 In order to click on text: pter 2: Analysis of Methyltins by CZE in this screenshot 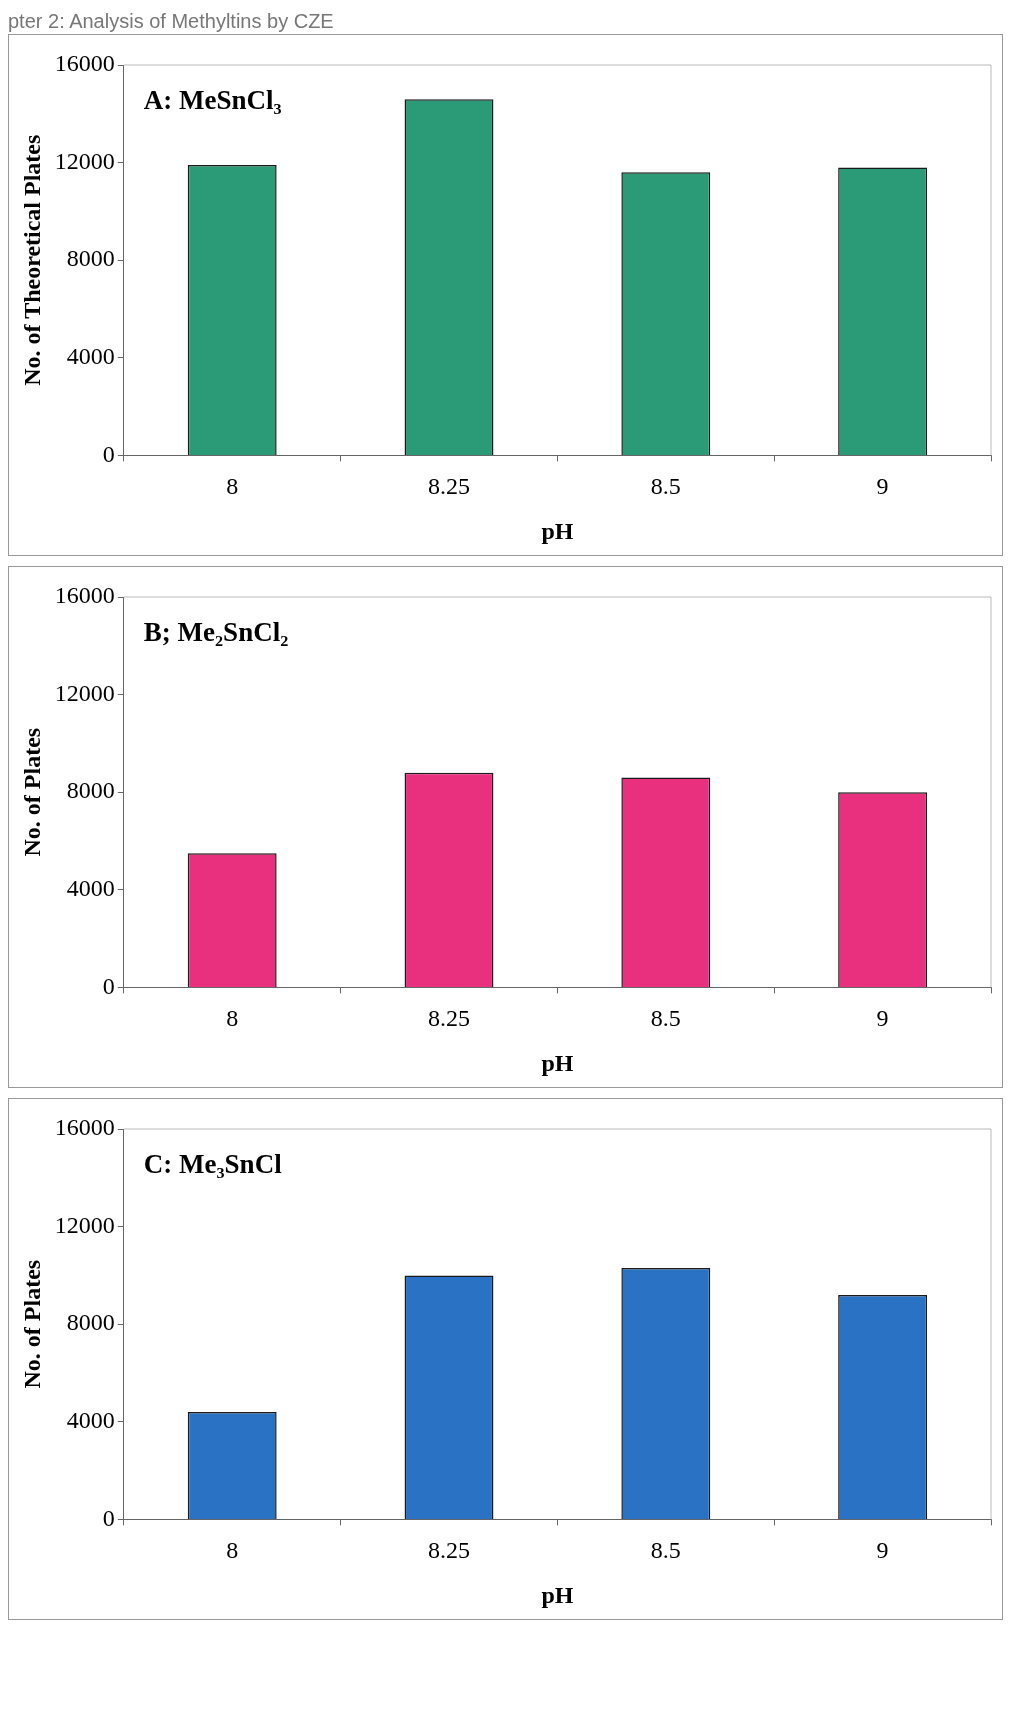, I will do `click(171, 21)`.